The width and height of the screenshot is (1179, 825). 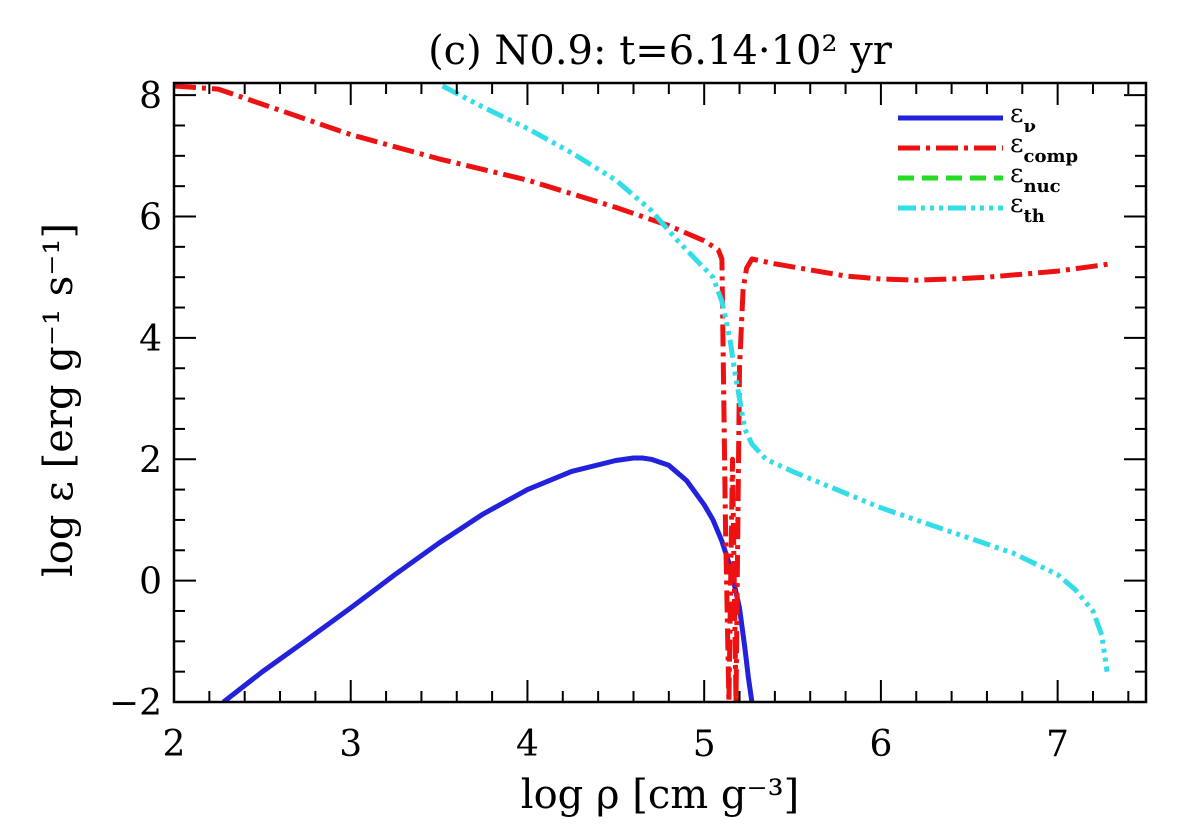 I want to click on legend-label-ν: εν, so click(x=1023, y=118).